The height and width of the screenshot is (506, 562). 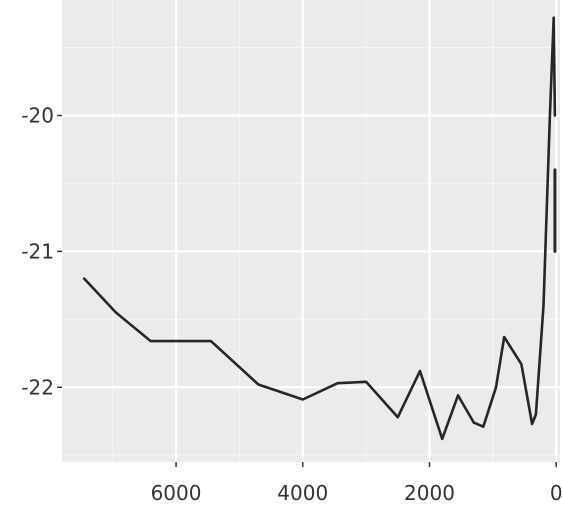 What do you see at coordinates (429, 493) in the screenshot?
I see `x-tick-label: 2000` at bounding box center [429, 493].